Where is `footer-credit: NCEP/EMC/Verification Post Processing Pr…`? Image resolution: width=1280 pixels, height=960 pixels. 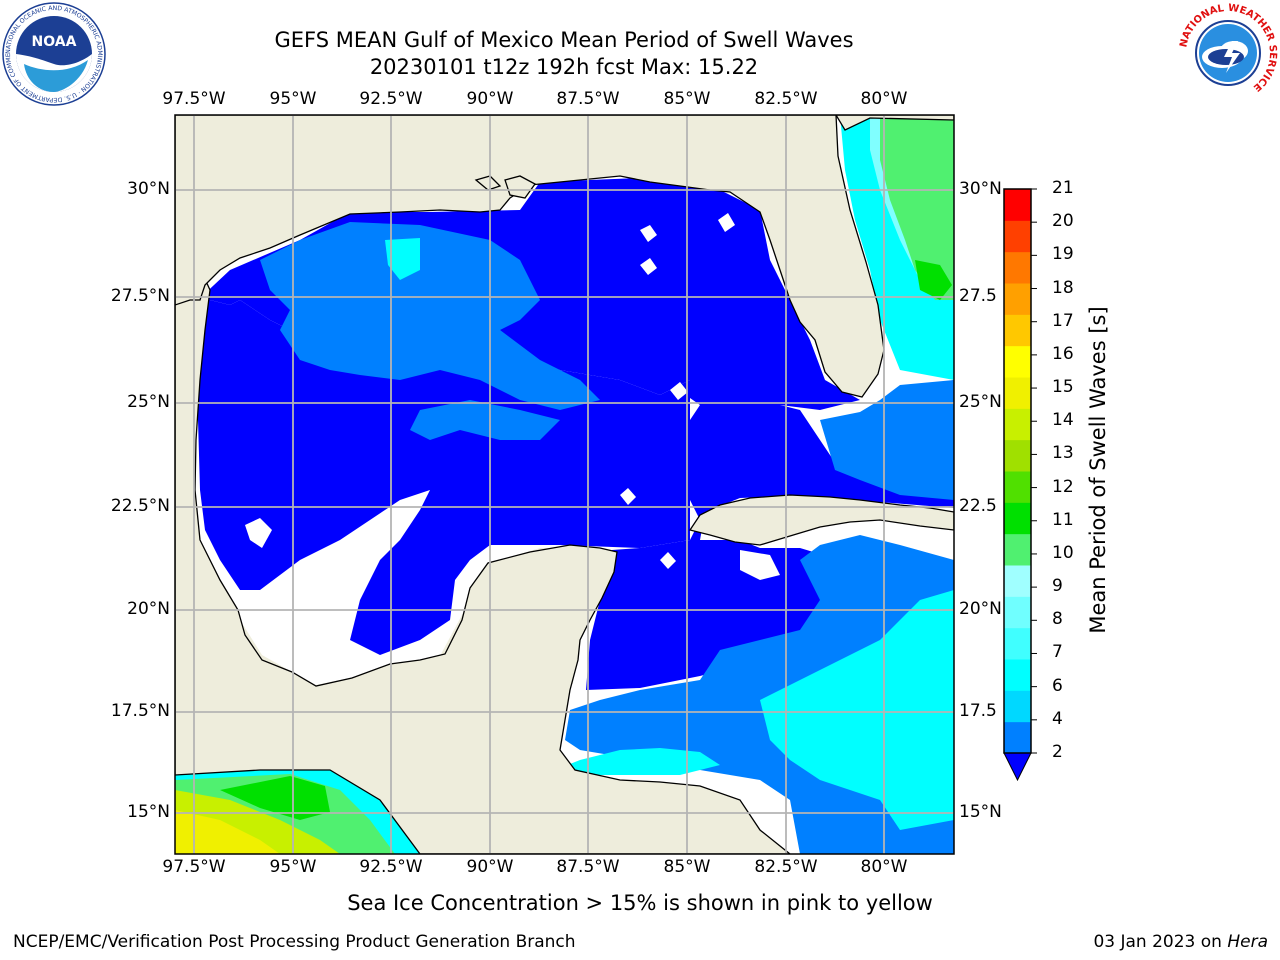
footer-credit: NCEP/EMC/Verification Post Processing Pr… is located at coordinates (294, 942).